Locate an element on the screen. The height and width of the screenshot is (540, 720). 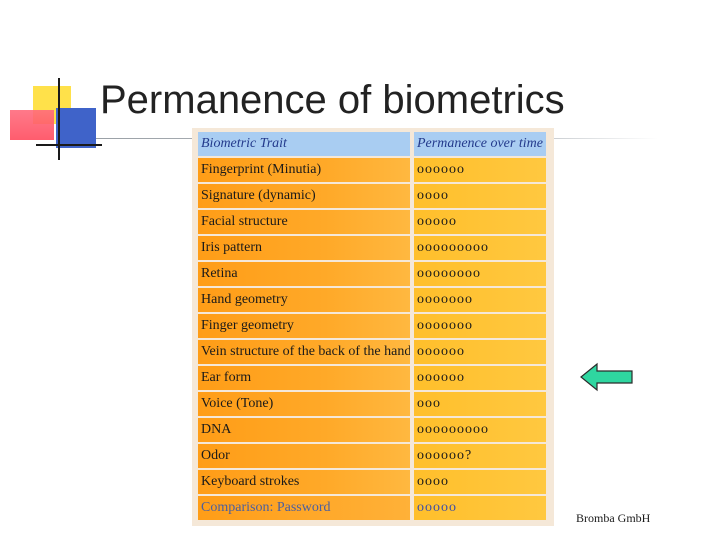
header-permanence: Permanence over time is located at coordinates (480, 144).